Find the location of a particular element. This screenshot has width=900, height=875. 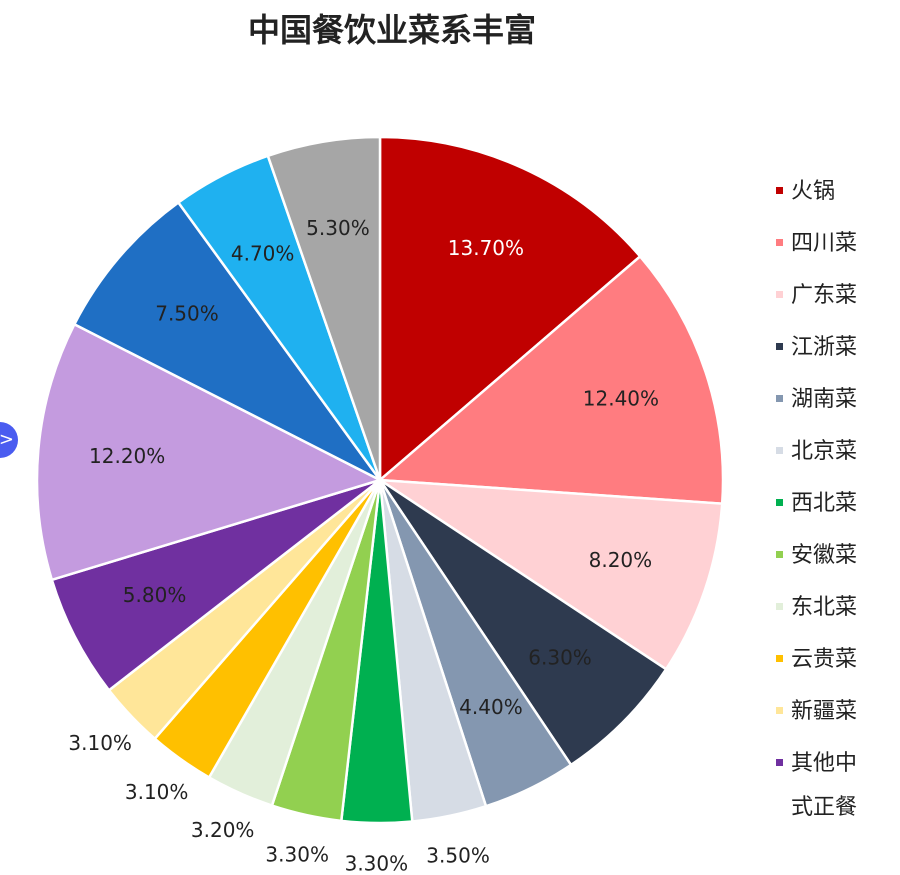

data-label: 3.50% is located at coordinates (458, 856).